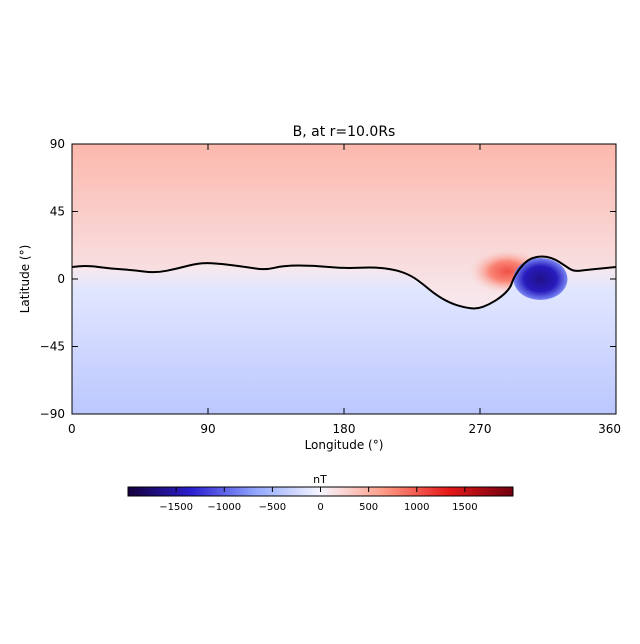 This screenshot has width=640, height=644. Describe the element at coordinates (52, 414) in the screenshot. I see `y-tick-label: −90` at that location.